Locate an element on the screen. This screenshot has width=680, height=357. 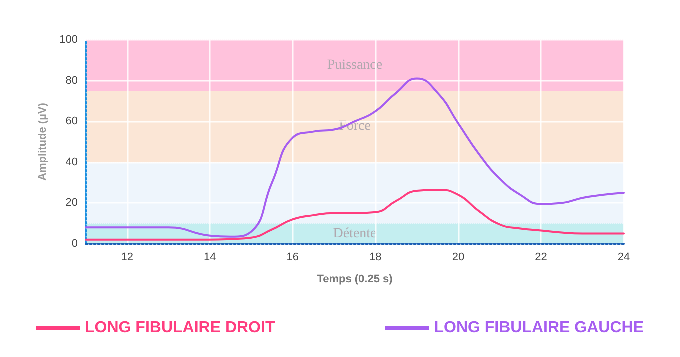
x-tick-label: 20 is located at coordinates (458, 258).